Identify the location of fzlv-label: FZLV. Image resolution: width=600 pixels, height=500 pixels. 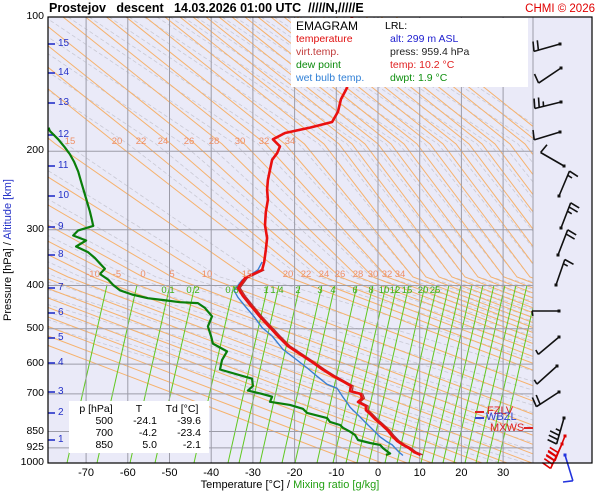
(500, 411).